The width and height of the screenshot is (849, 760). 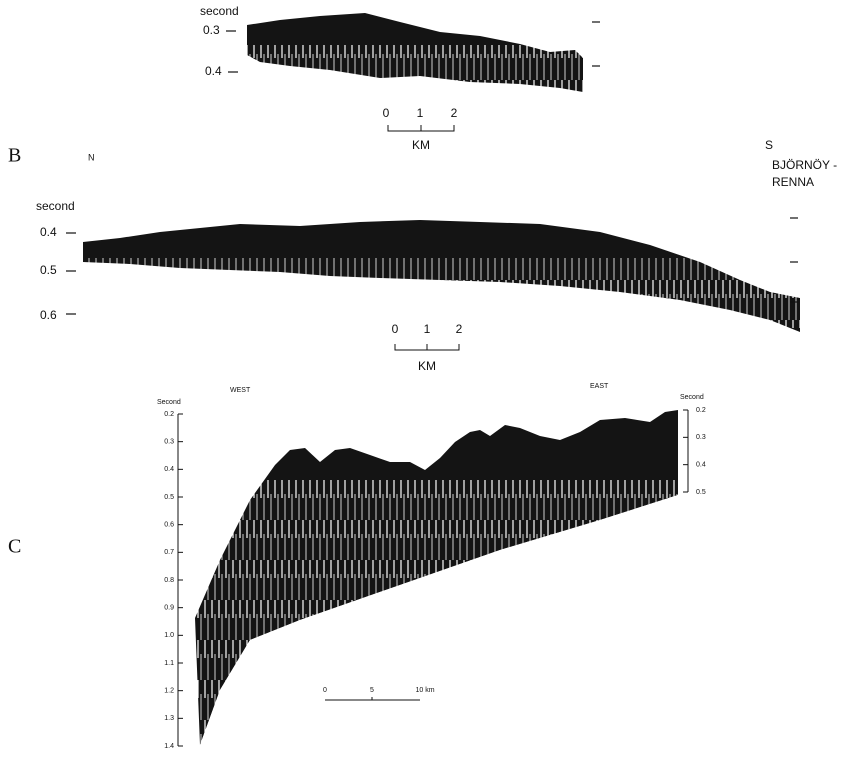 What do you see at coordinates (804, 165) in the screenshot?
I see `place-label: BJÖRNÖY -` at bounding box center [804, 165].